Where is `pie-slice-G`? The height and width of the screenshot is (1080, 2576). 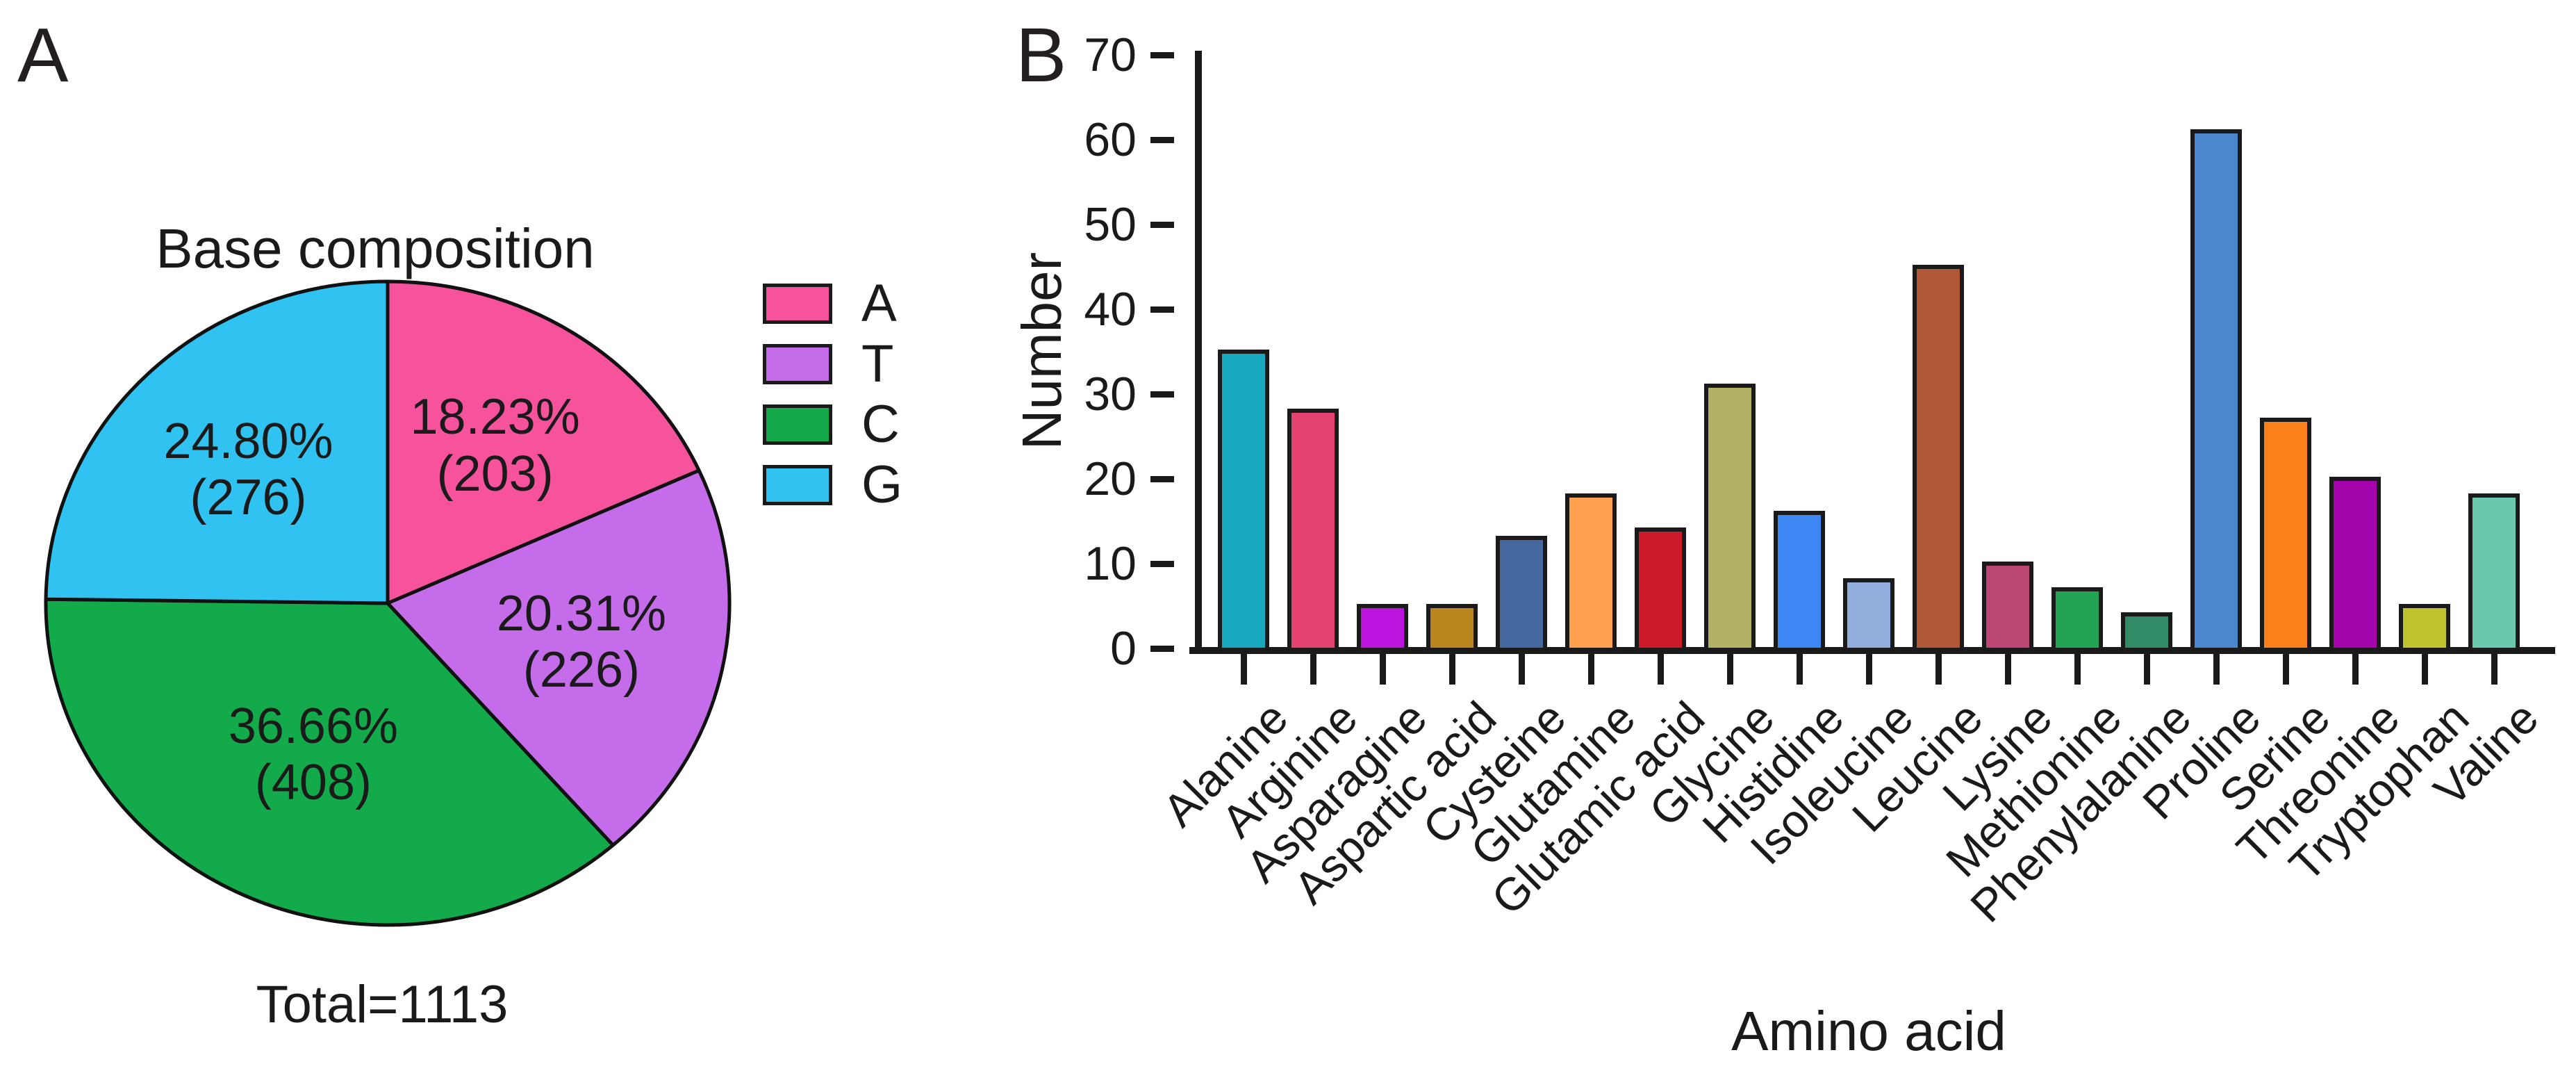 pie-slice-G is located at coordinates (217, 442).